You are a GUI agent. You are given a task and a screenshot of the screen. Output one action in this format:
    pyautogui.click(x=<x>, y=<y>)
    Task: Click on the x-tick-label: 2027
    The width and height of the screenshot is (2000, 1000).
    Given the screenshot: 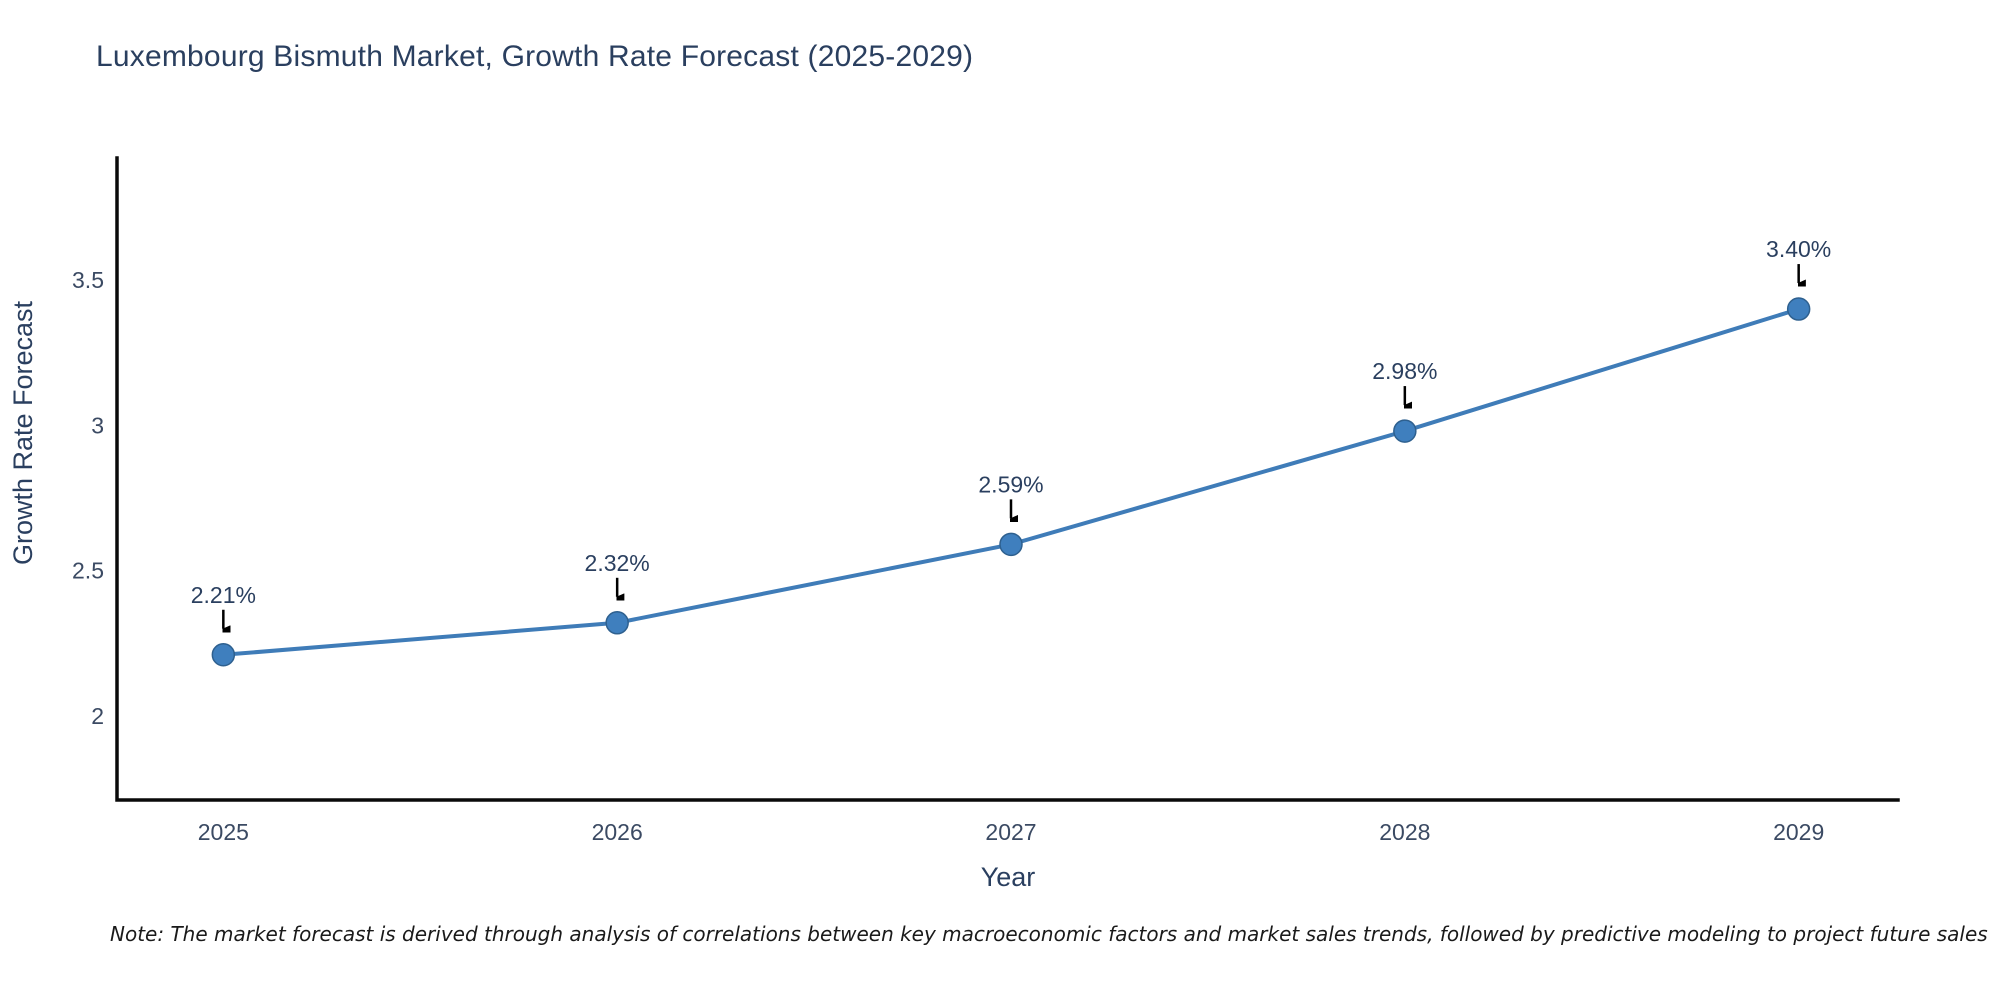 What is the action you would take?
    pyautogui.click(x=1010, y=832)
    